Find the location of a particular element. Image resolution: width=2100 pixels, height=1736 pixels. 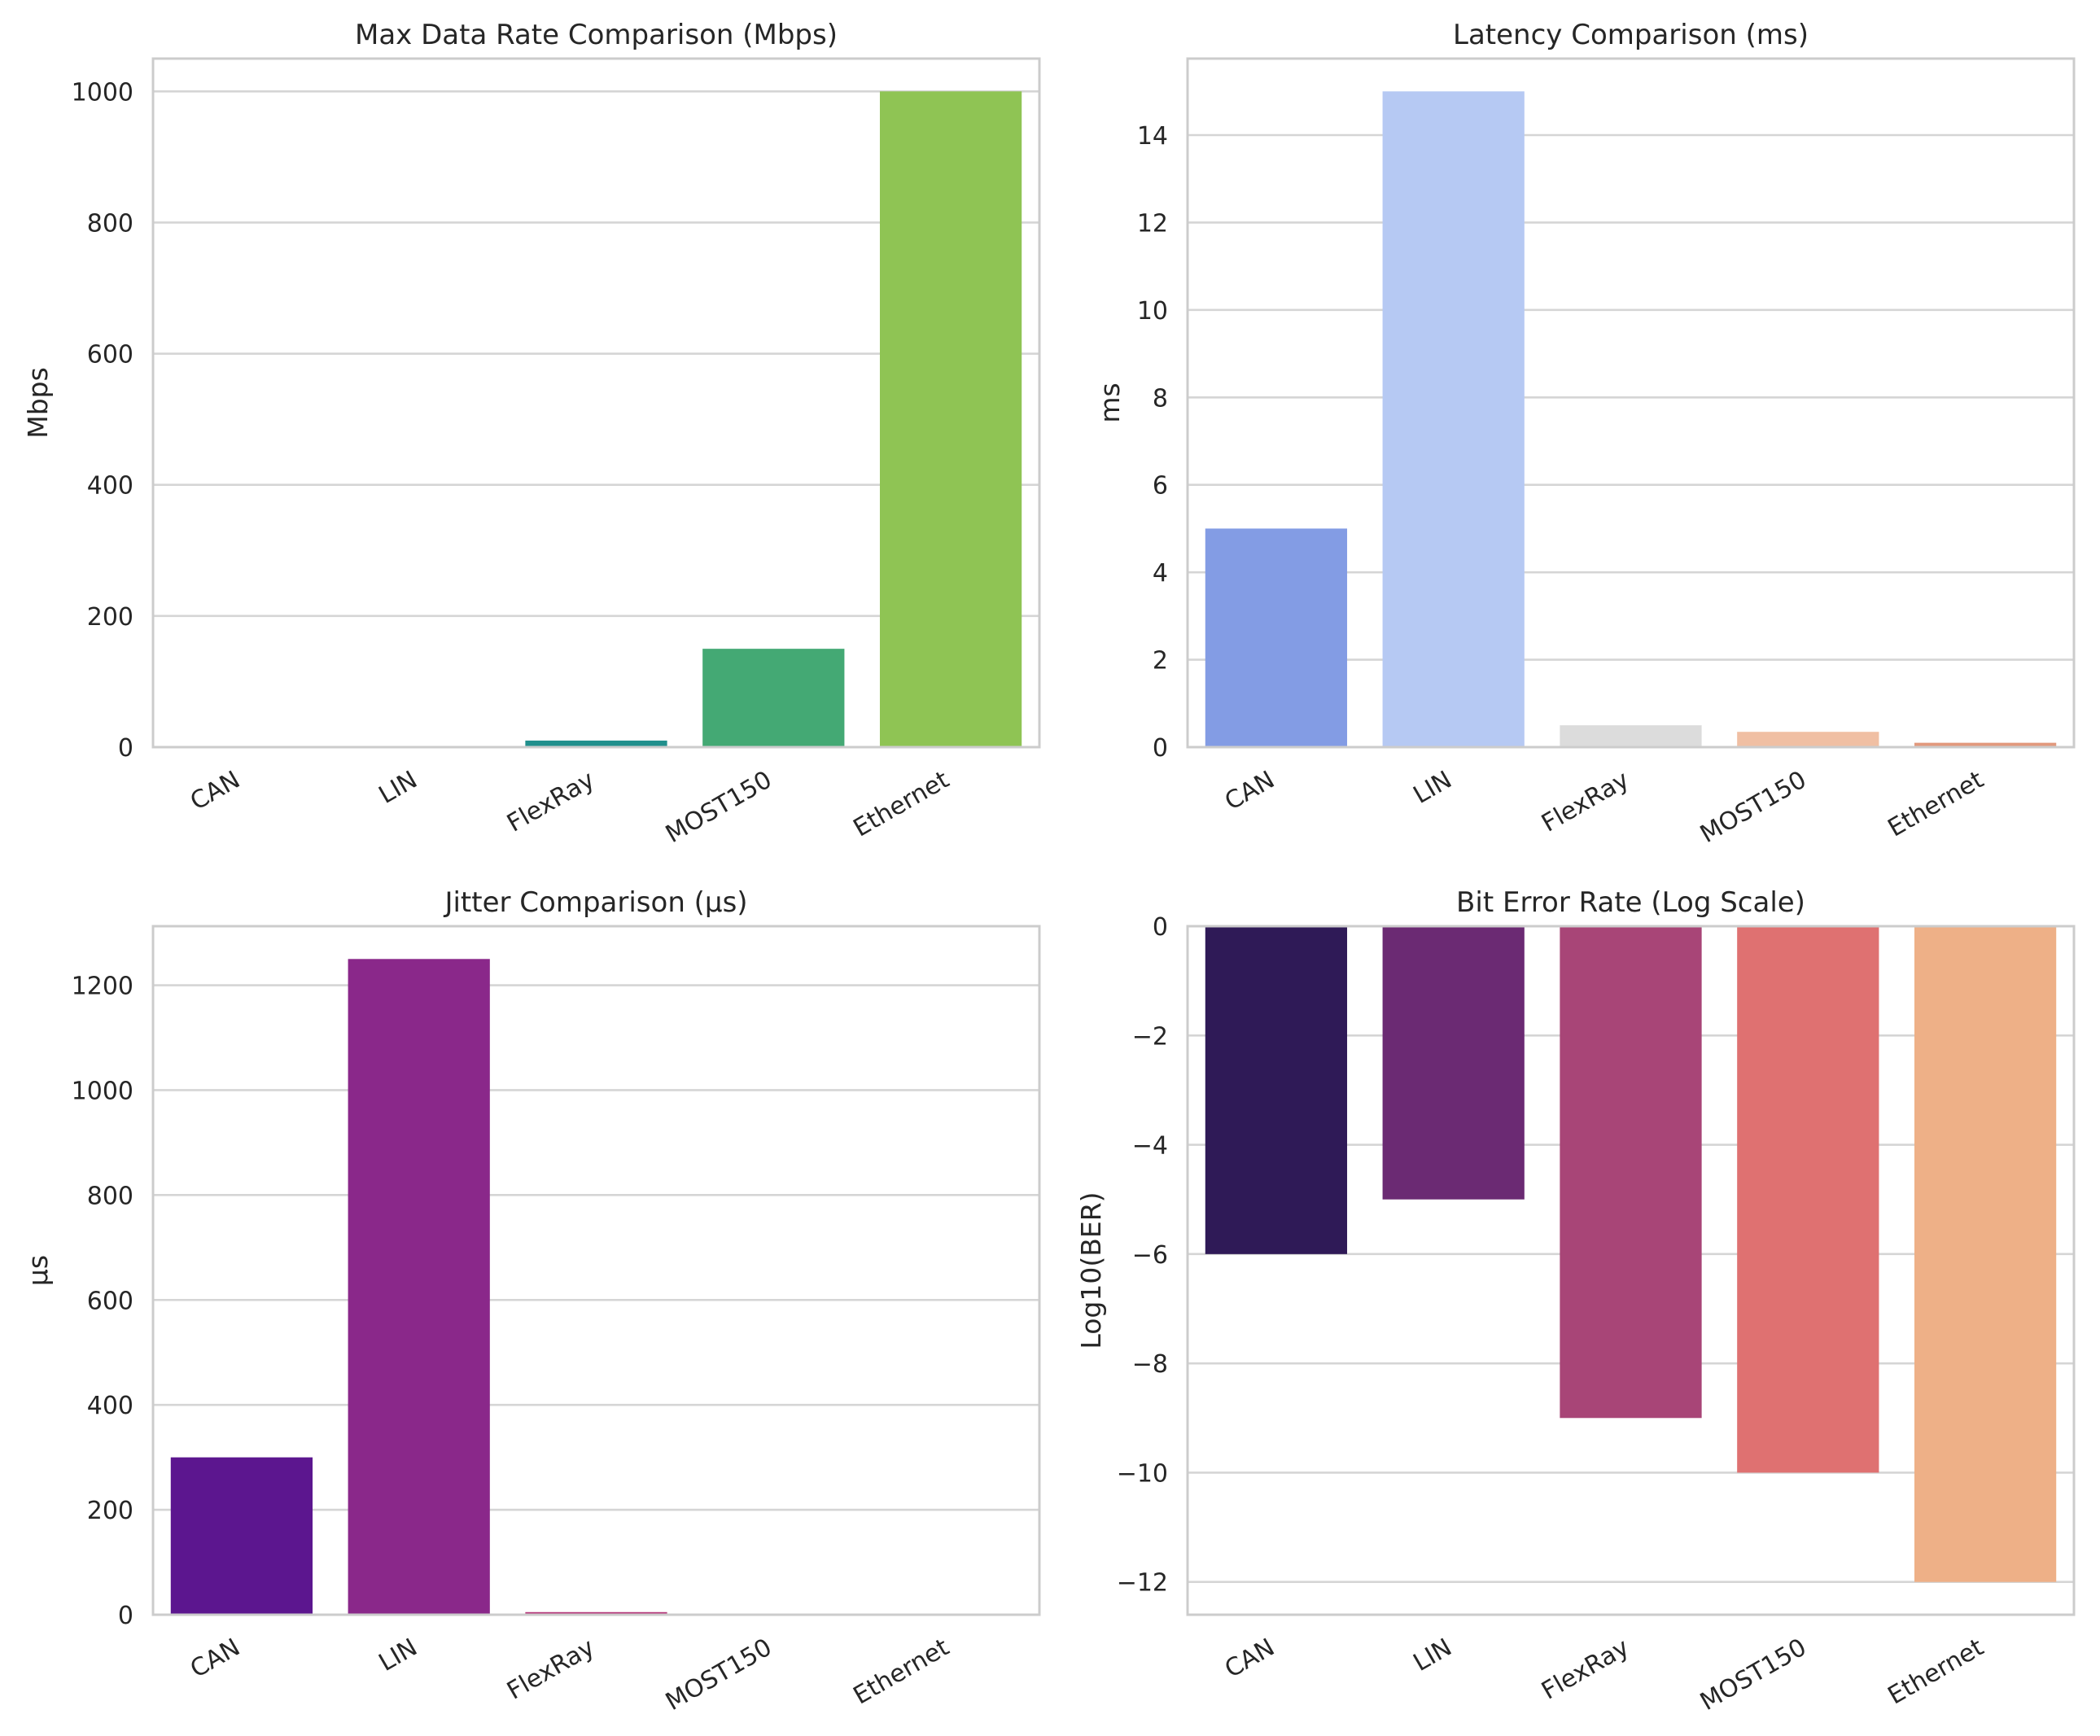

chart-title: Latency Comparison (ms) is located at coordinates (1631, 35).